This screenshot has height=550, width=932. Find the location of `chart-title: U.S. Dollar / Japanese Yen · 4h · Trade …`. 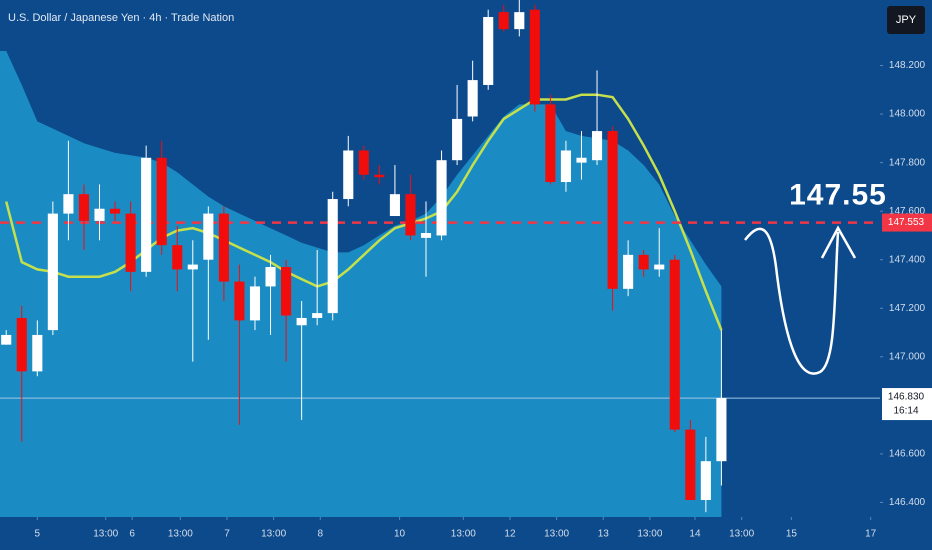

chart-title: U.S. Dollar / Japanese Yen · 4h · Trade … is located at coordinates (121, 18).